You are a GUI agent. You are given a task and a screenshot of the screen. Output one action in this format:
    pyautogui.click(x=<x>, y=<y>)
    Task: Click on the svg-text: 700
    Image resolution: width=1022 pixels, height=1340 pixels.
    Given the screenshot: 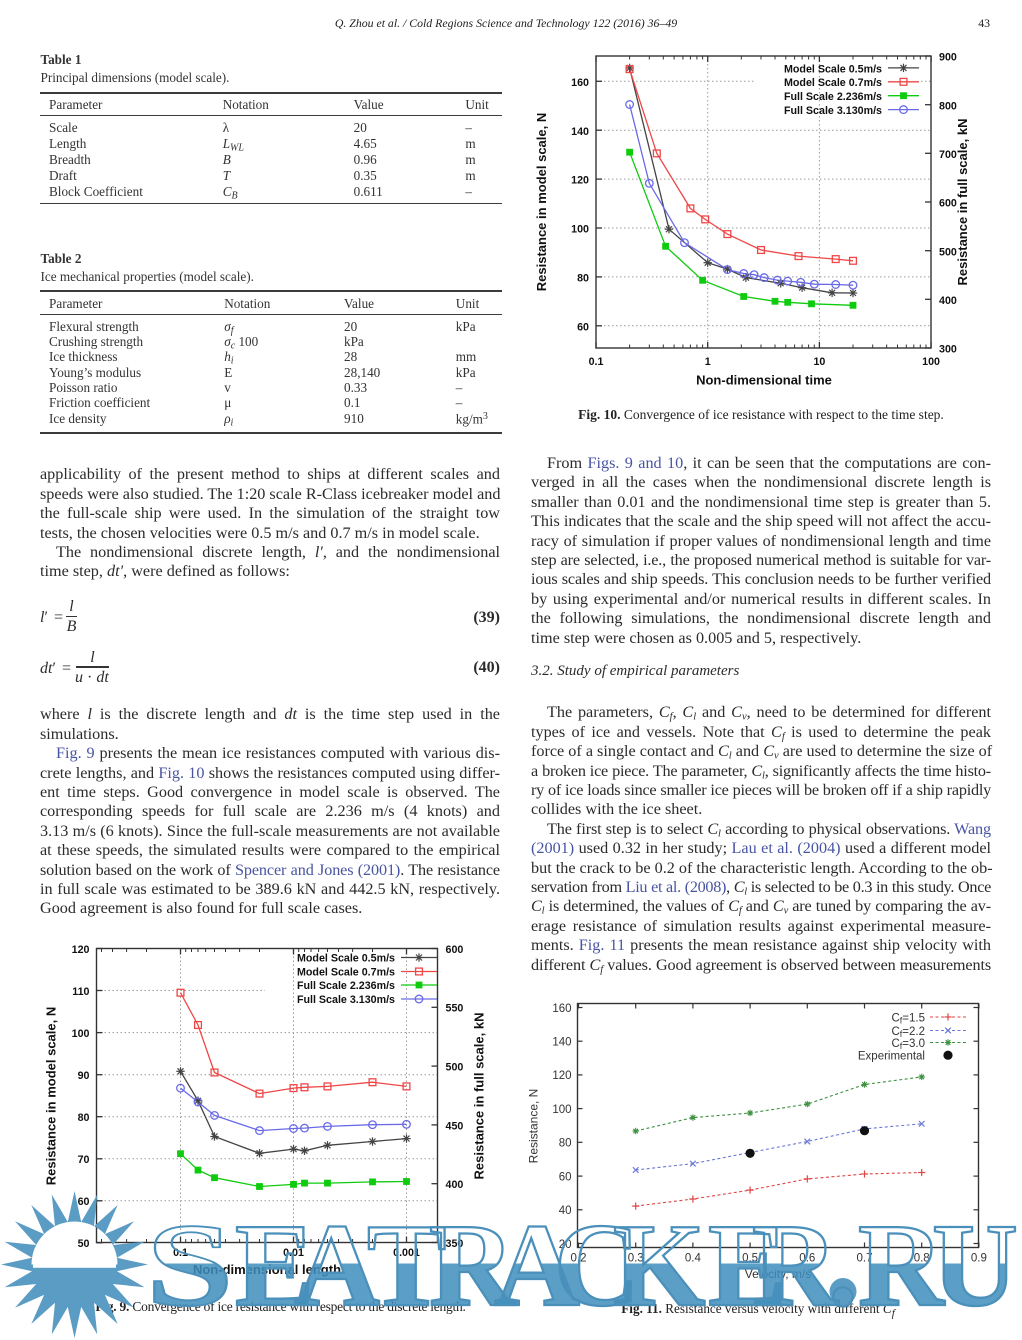 What is the action you would take?
    pyautogui.click(x=948, y=155)
    